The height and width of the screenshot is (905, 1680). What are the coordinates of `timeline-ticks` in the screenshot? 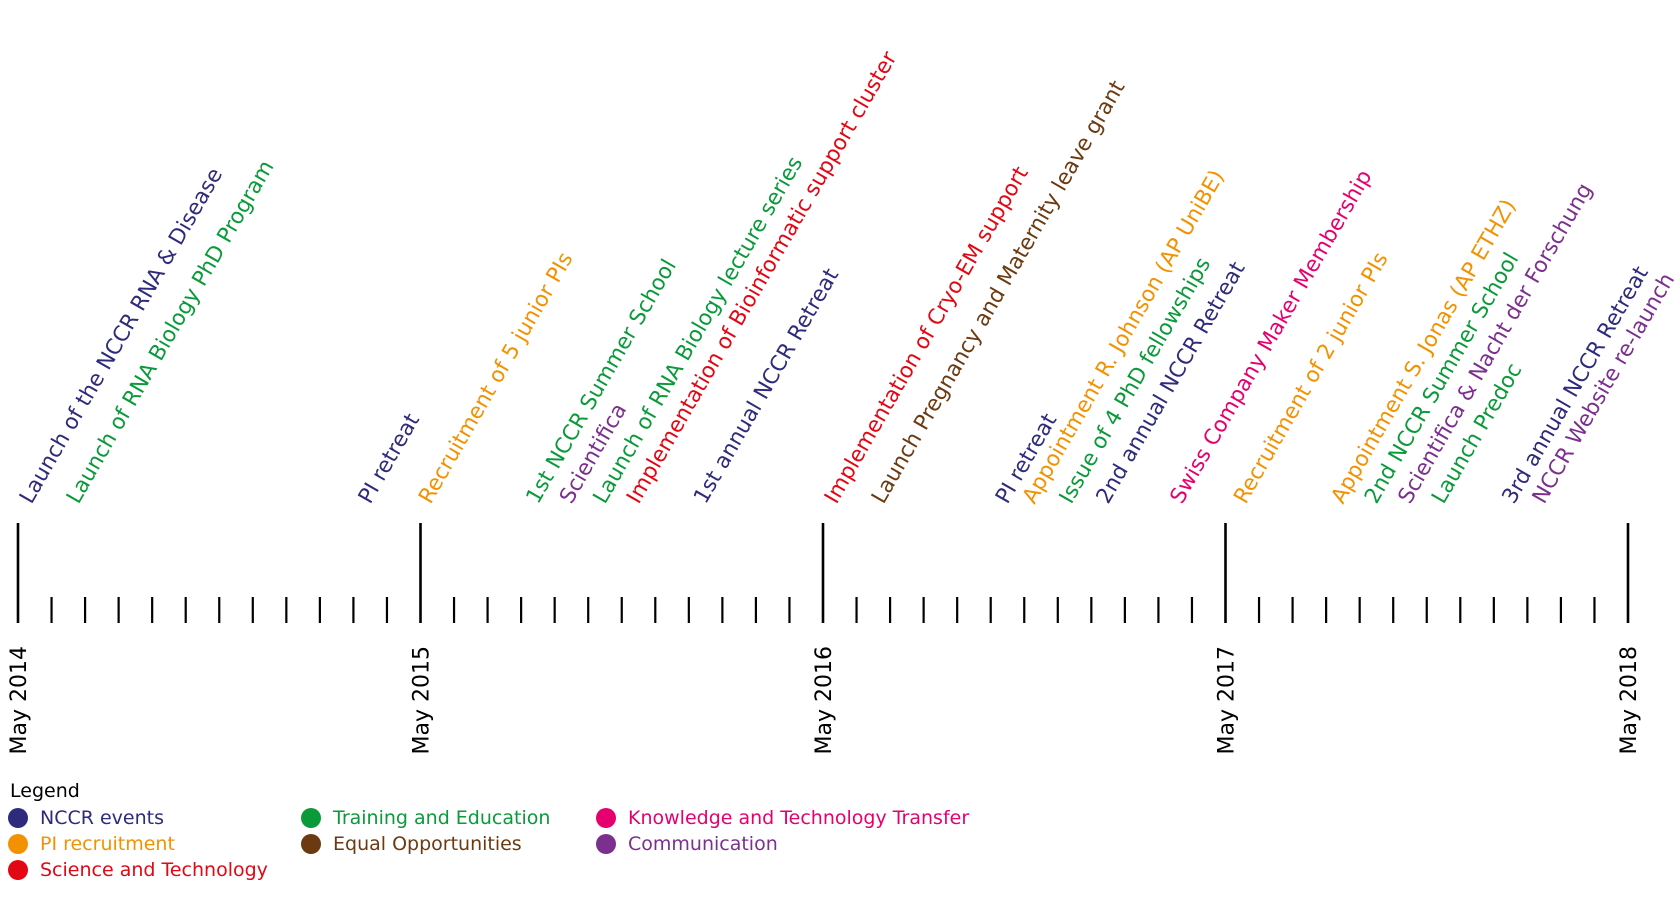 It's located at (823, 573).